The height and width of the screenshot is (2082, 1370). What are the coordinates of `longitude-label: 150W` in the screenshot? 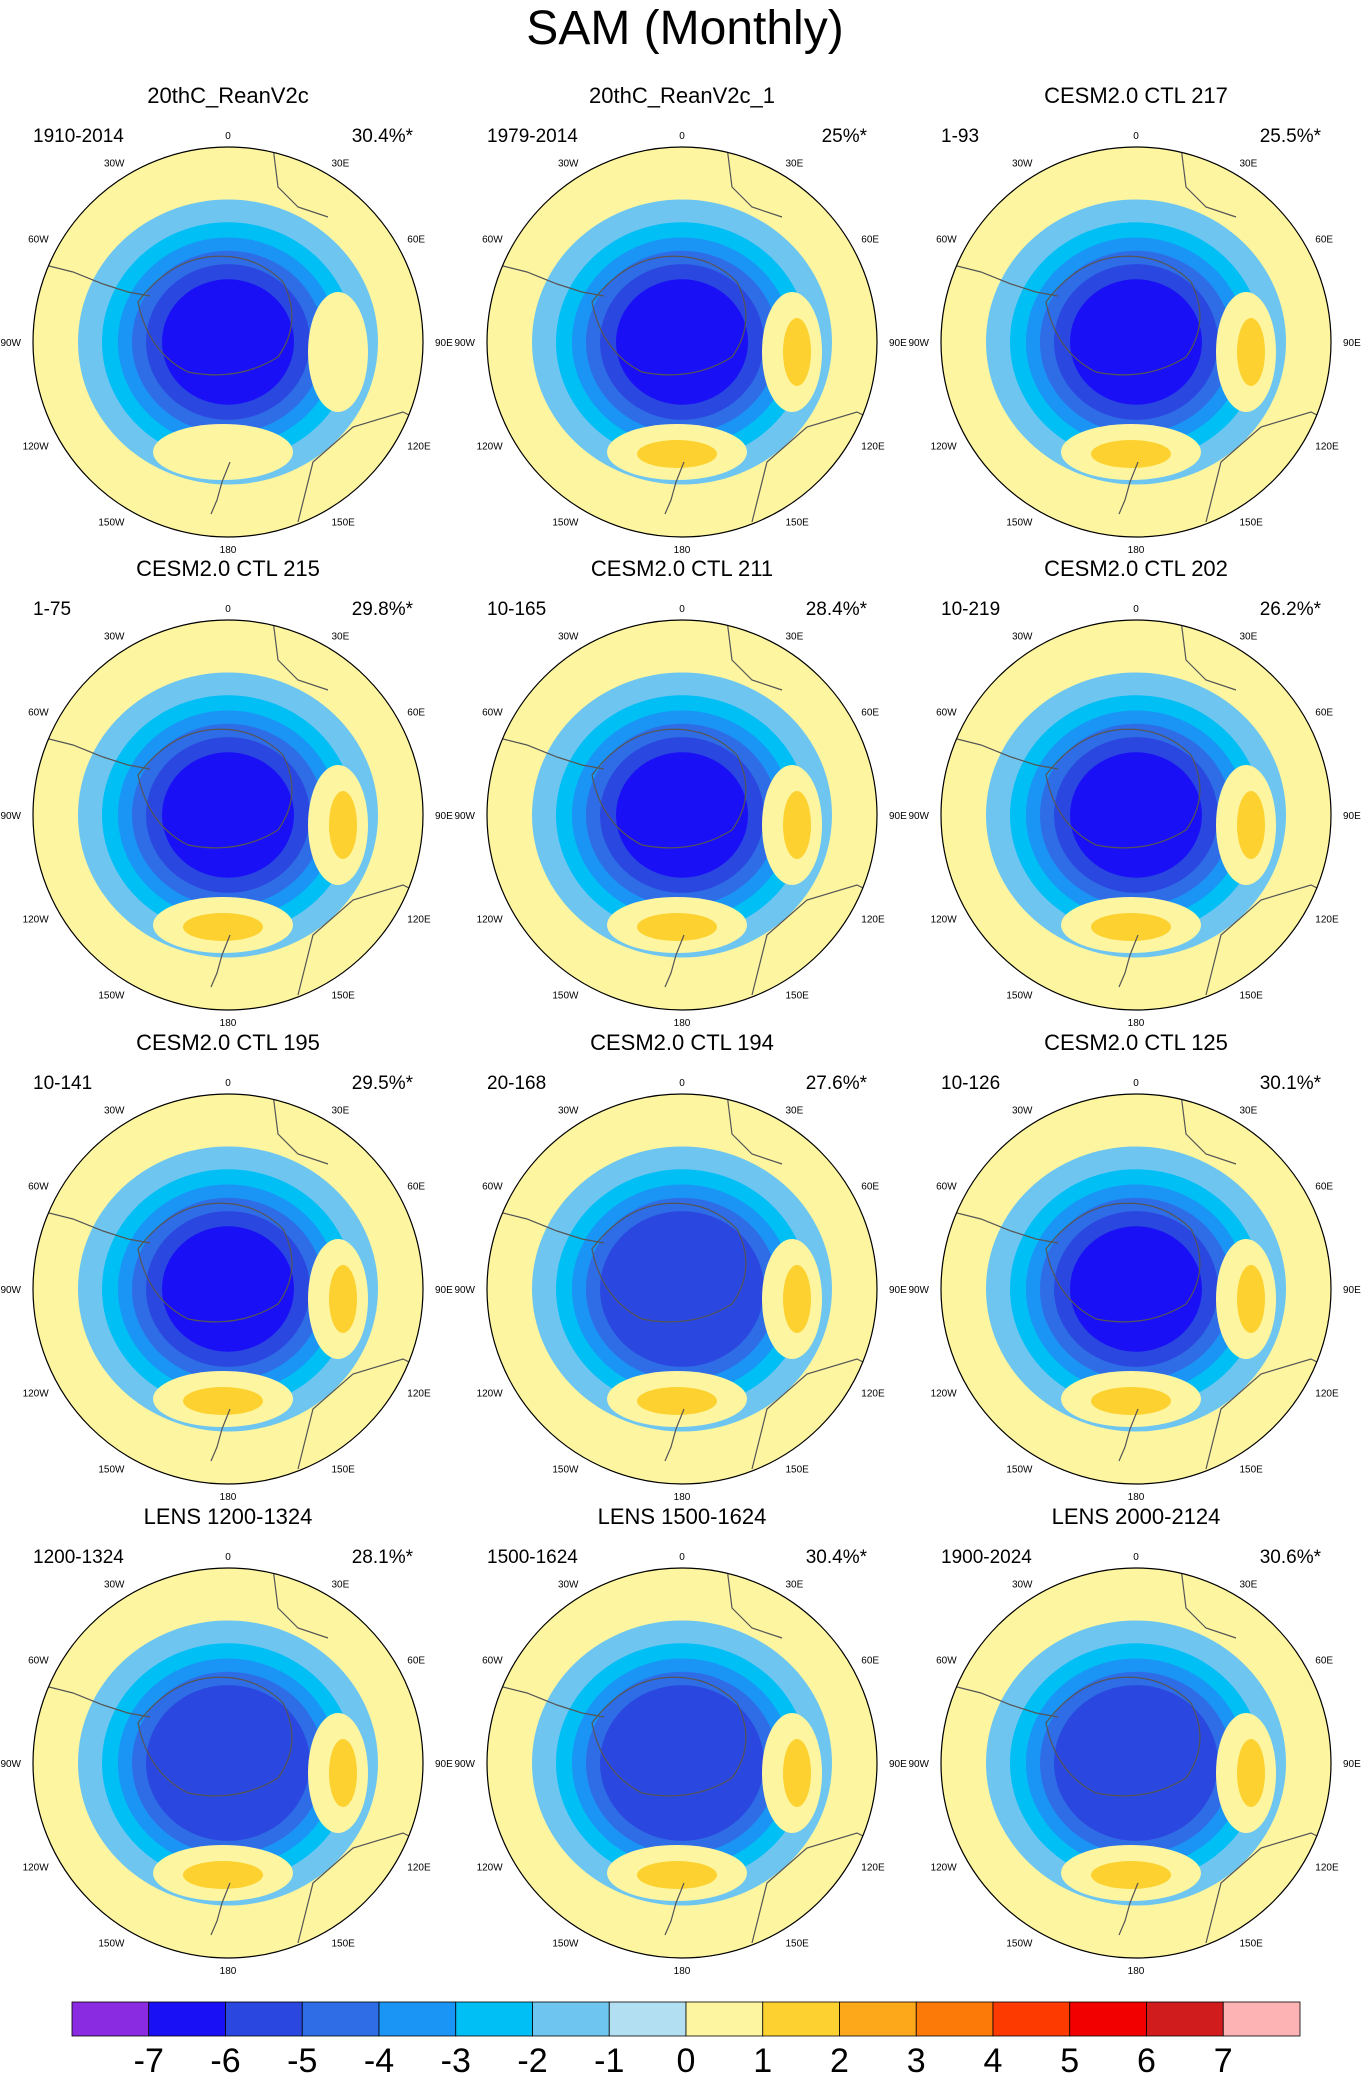 It's located at (1019, 522).